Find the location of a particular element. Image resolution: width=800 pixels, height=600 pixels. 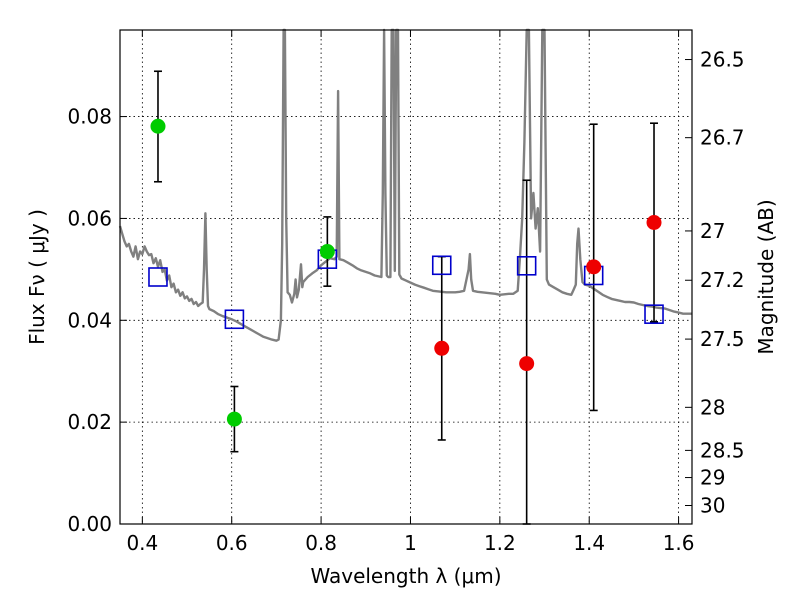

y-tick-label: 0.04 is located at coordinates (89, 320).